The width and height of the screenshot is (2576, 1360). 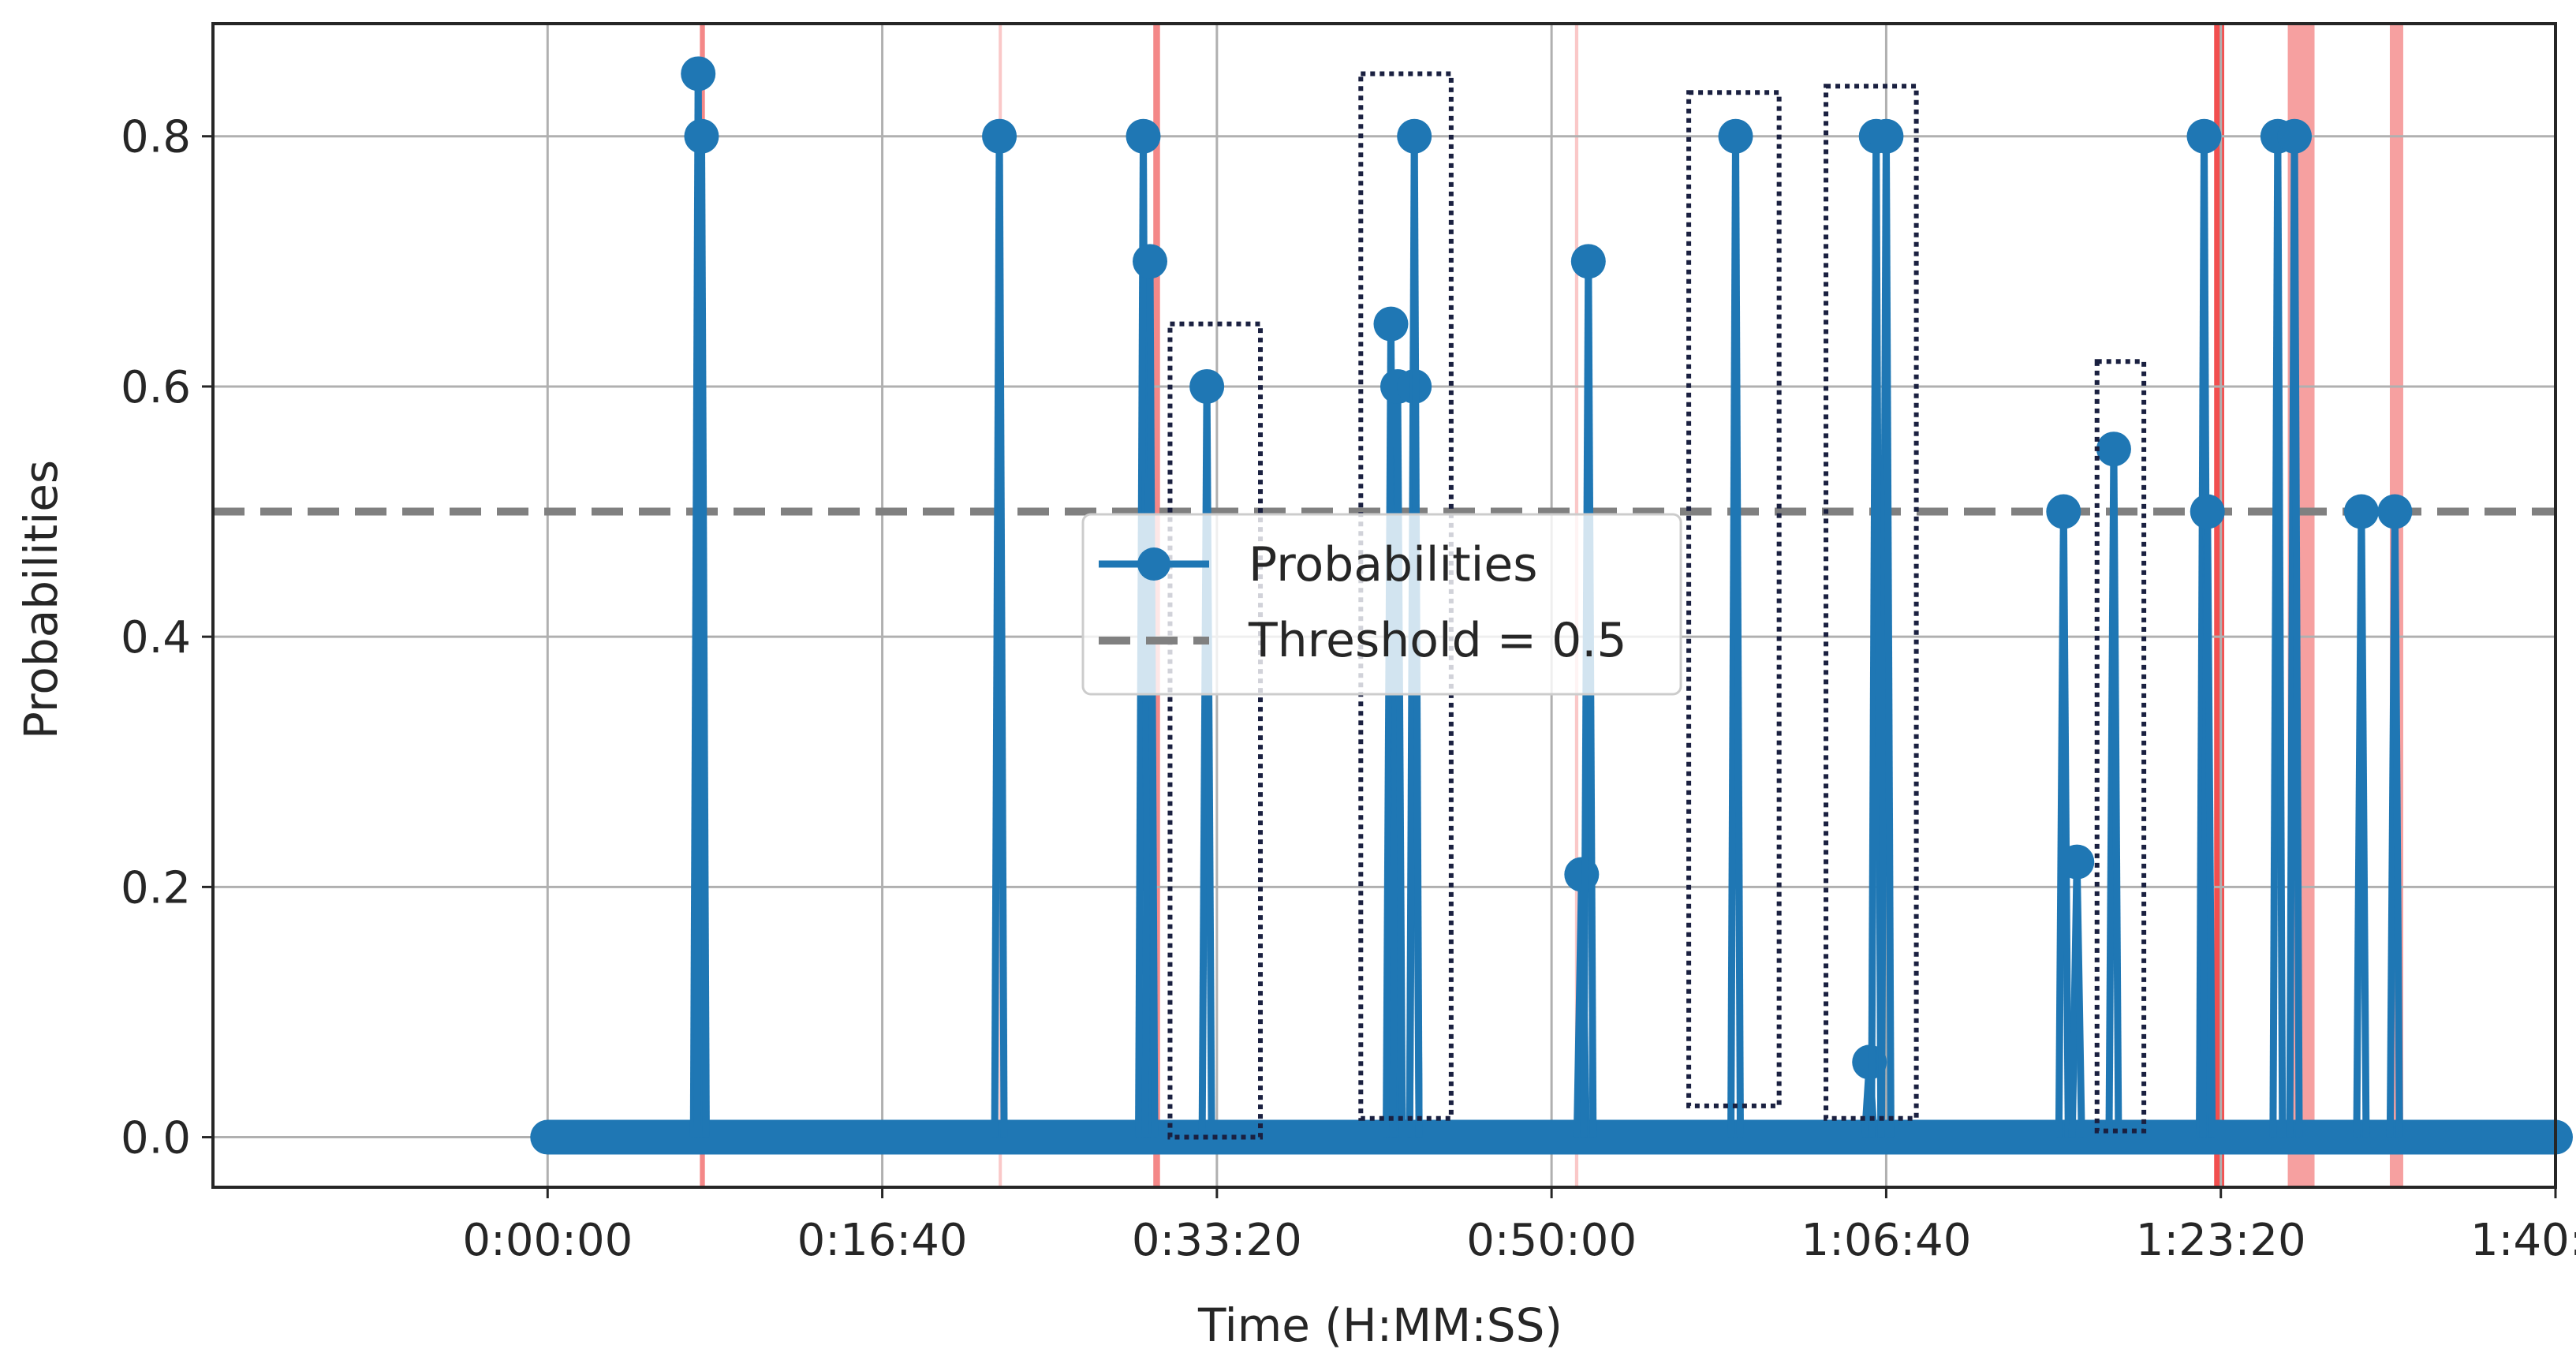 I want to click on x-tick-label: 1:23:20, so click(x=2221, y=1240).